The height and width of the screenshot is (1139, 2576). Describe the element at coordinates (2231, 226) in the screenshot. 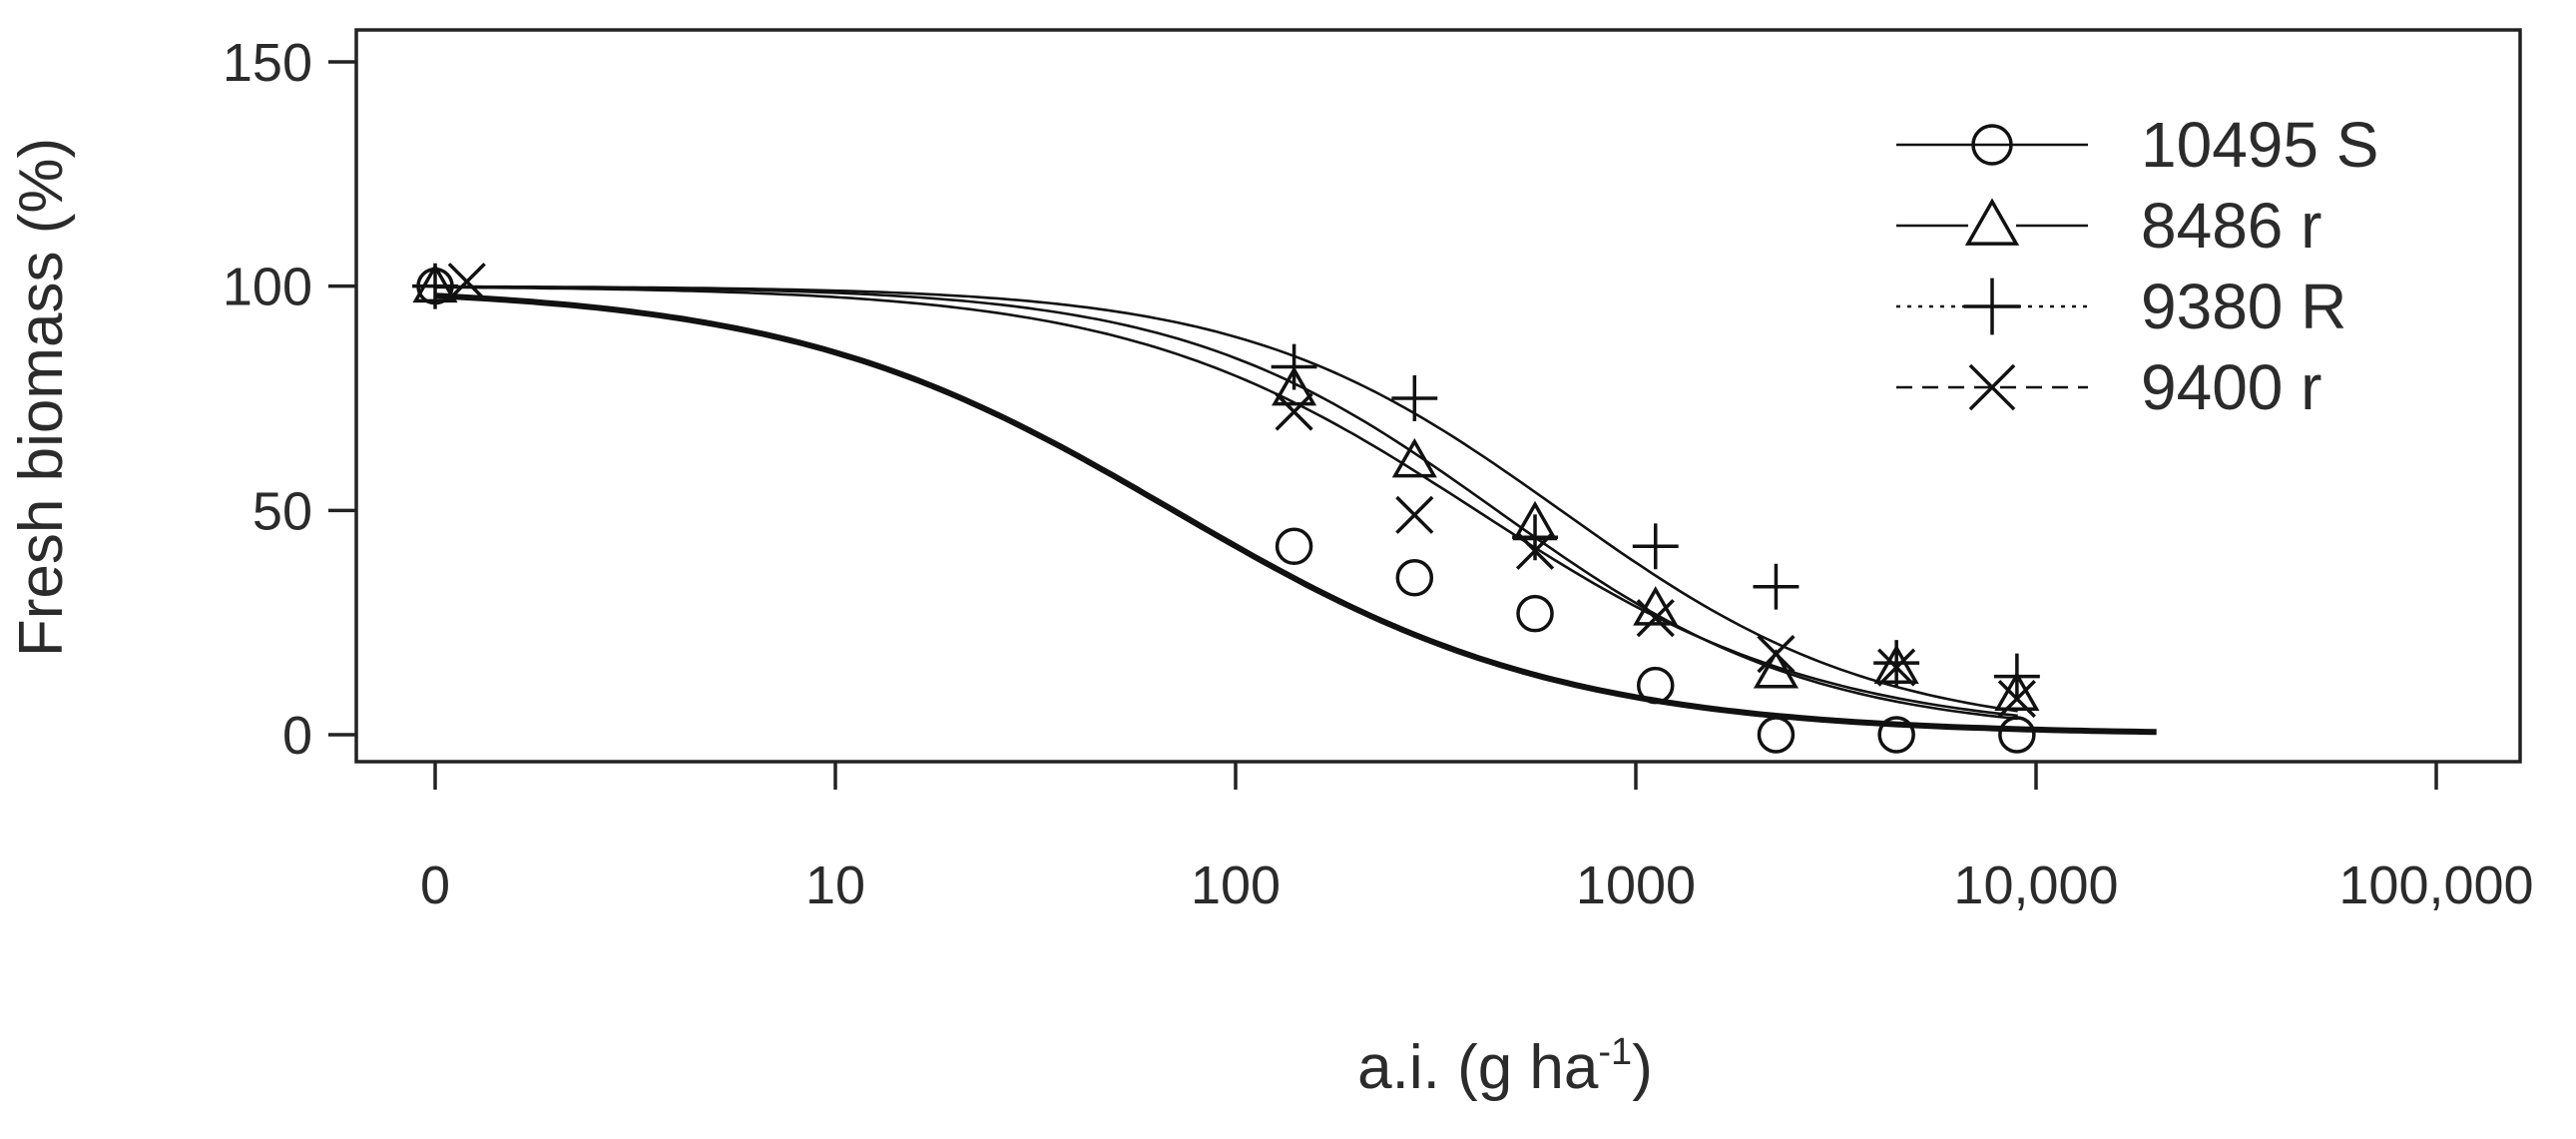

I see `legend-label: 8486 r` at that location.